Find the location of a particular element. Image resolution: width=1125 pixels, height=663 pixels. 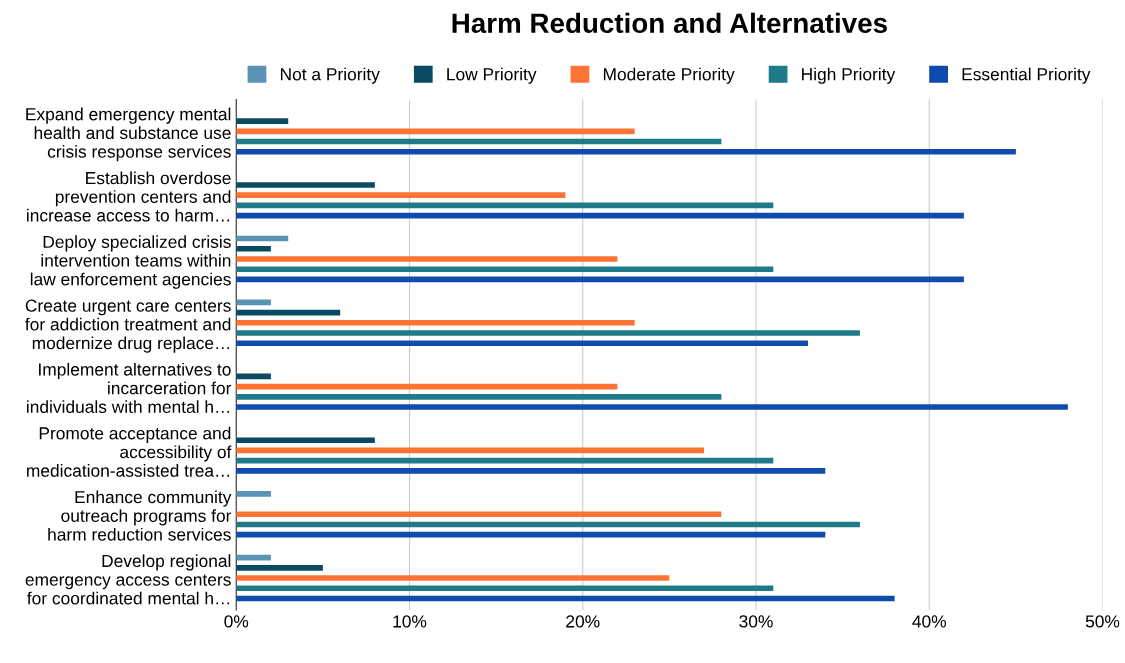

legend-label: Moderate Priority is located at coordinates (669, 75).